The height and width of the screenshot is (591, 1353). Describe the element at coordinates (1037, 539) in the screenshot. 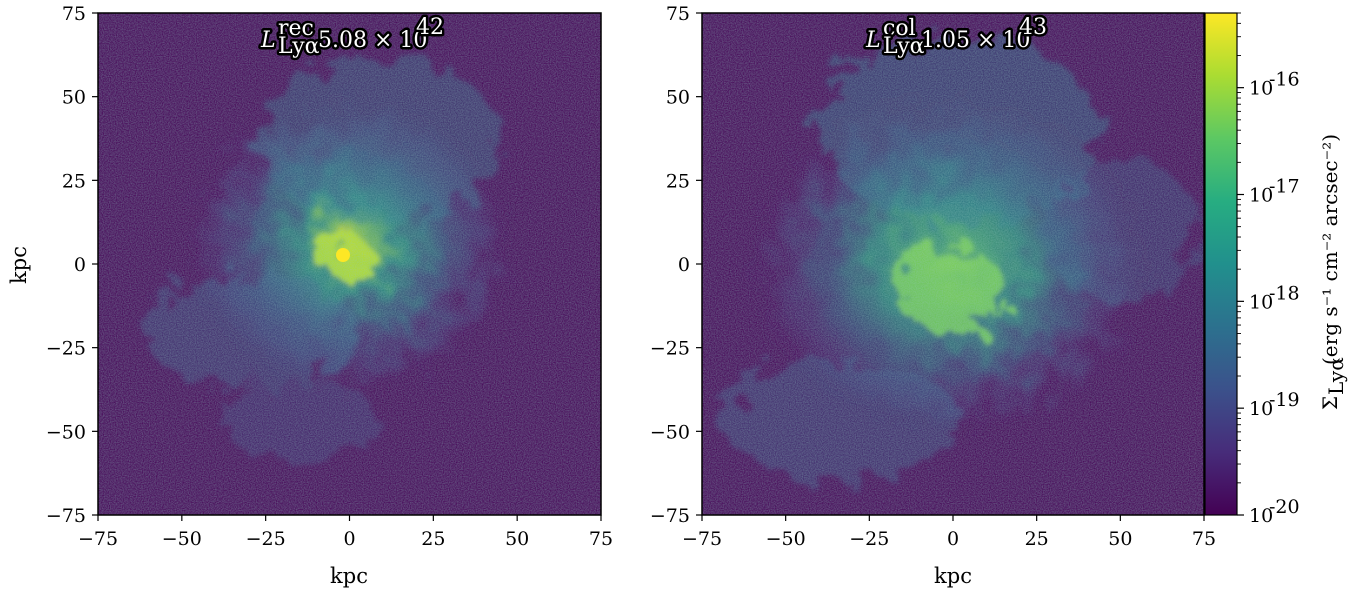

I see `right-x-tick-label: 25` at that location.